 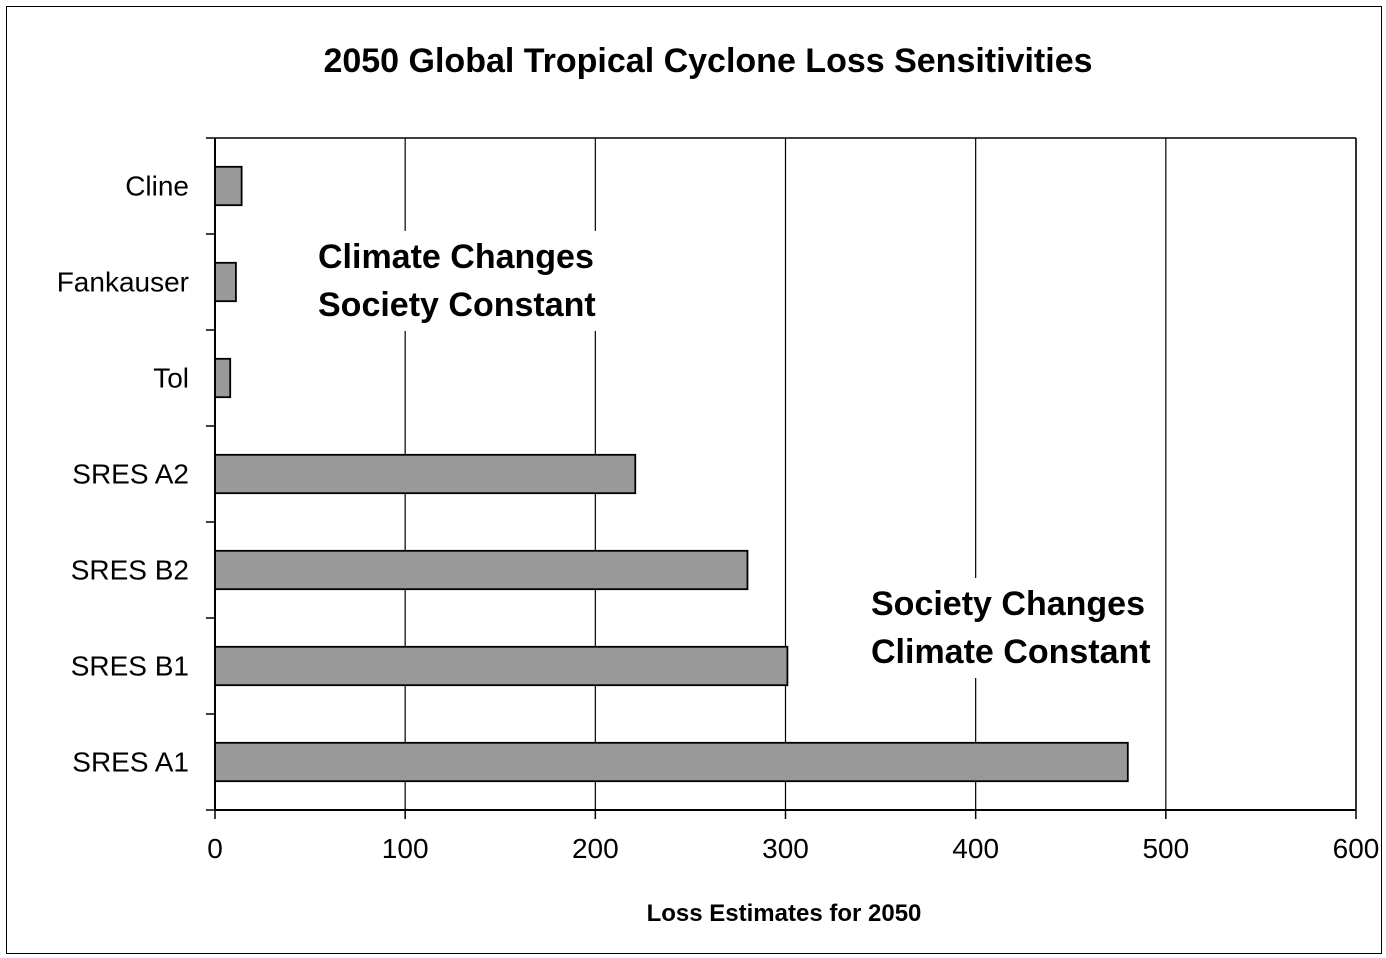 I want to click on x-tick-label: 200, so click(x=595, y=848).